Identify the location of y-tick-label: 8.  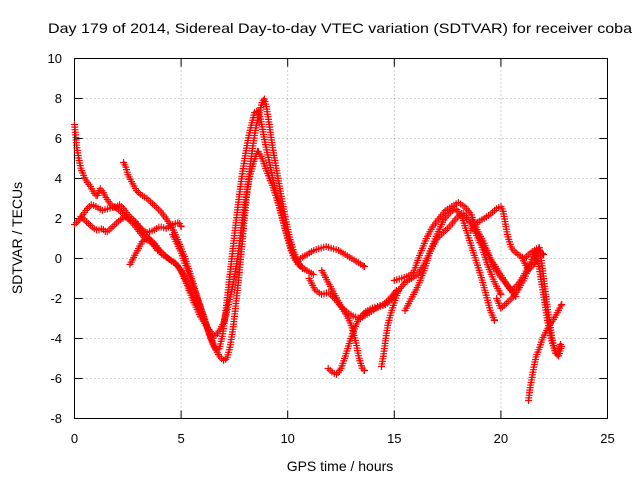
(58, 98).